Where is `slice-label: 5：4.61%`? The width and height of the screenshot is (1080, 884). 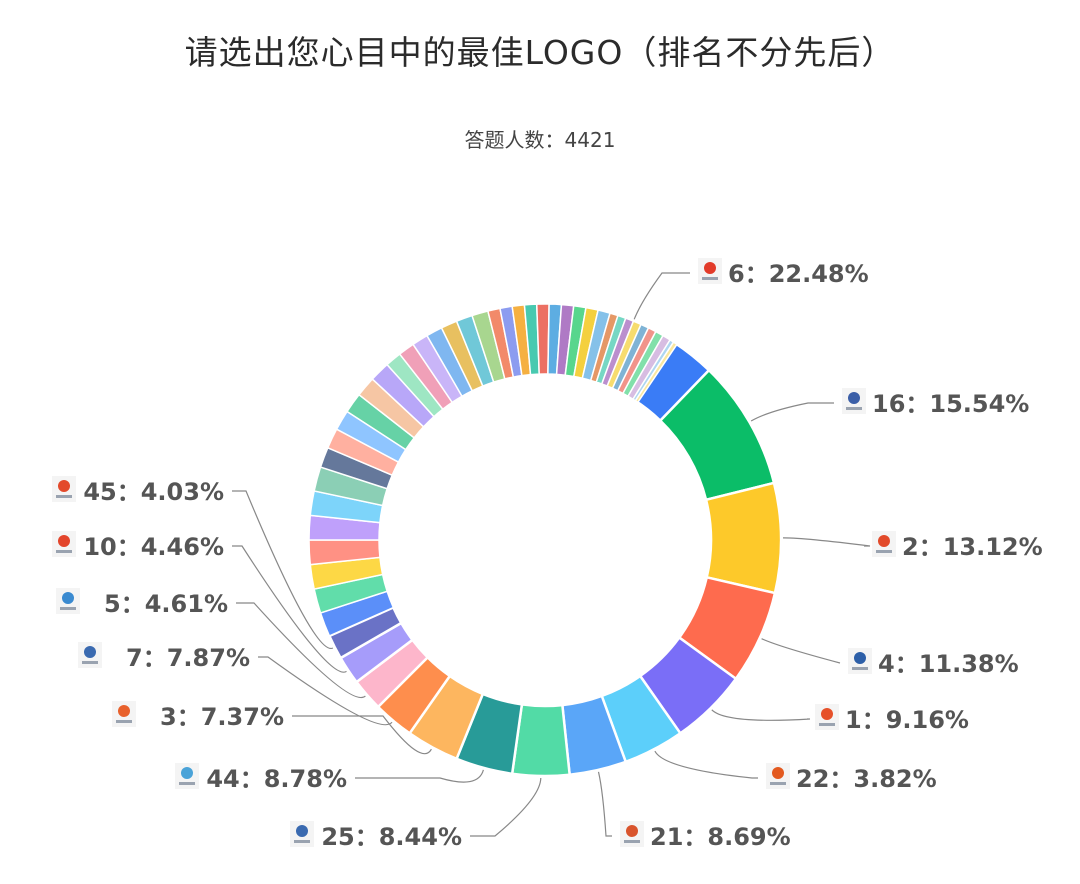 slice-label: 5：4.61% is located at coordinates (166, 604).